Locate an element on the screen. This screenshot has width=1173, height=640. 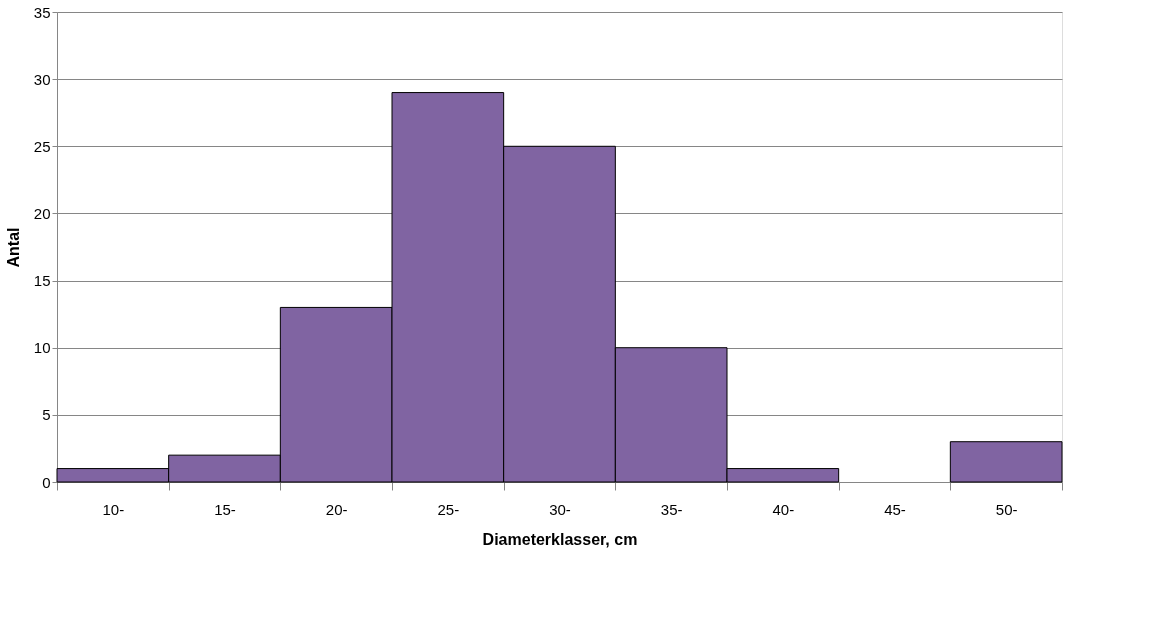
y-tick-label: 30 is located at coordinates (42, 79).